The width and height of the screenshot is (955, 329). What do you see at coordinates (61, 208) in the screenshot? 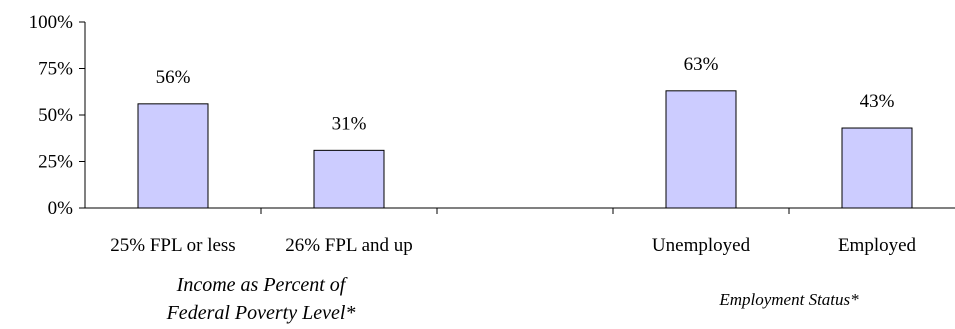
I see `y-tick-label: 0%` at bounding box center [61, 208].